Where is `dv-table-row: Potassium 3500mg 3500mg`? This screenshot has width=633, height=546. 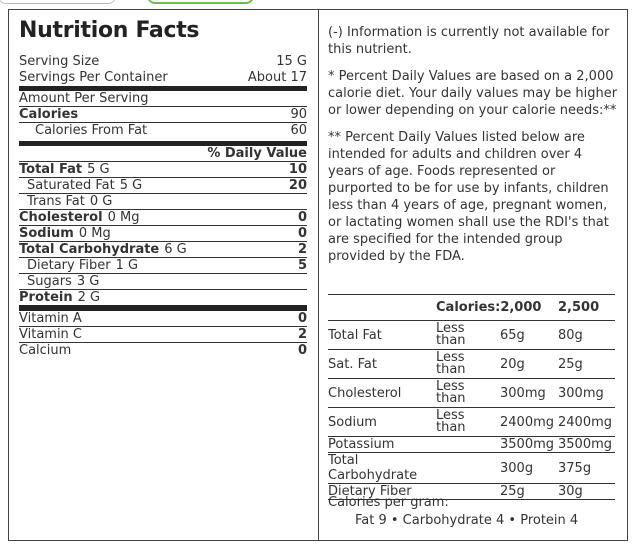
dv-table-row: Potassium 3500mg 3500mg is located at coordinates (471, 444).